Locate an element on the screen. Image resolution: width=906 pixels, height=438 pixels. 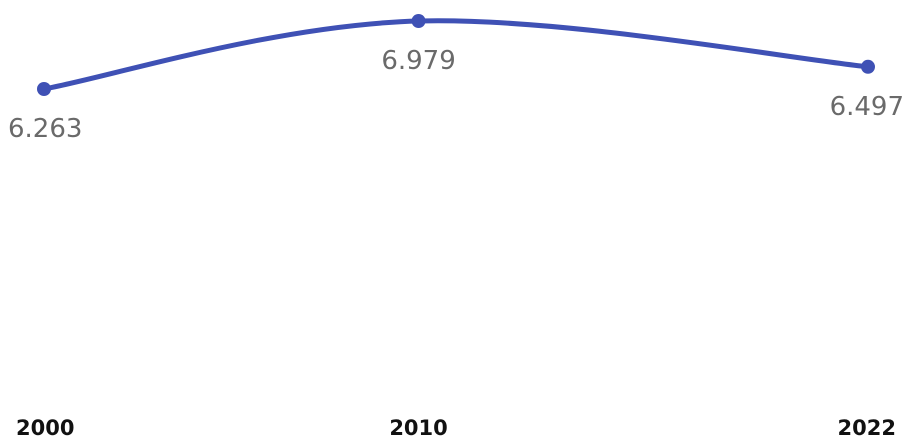
data-point-2022 is located at coordinates (868, 66).